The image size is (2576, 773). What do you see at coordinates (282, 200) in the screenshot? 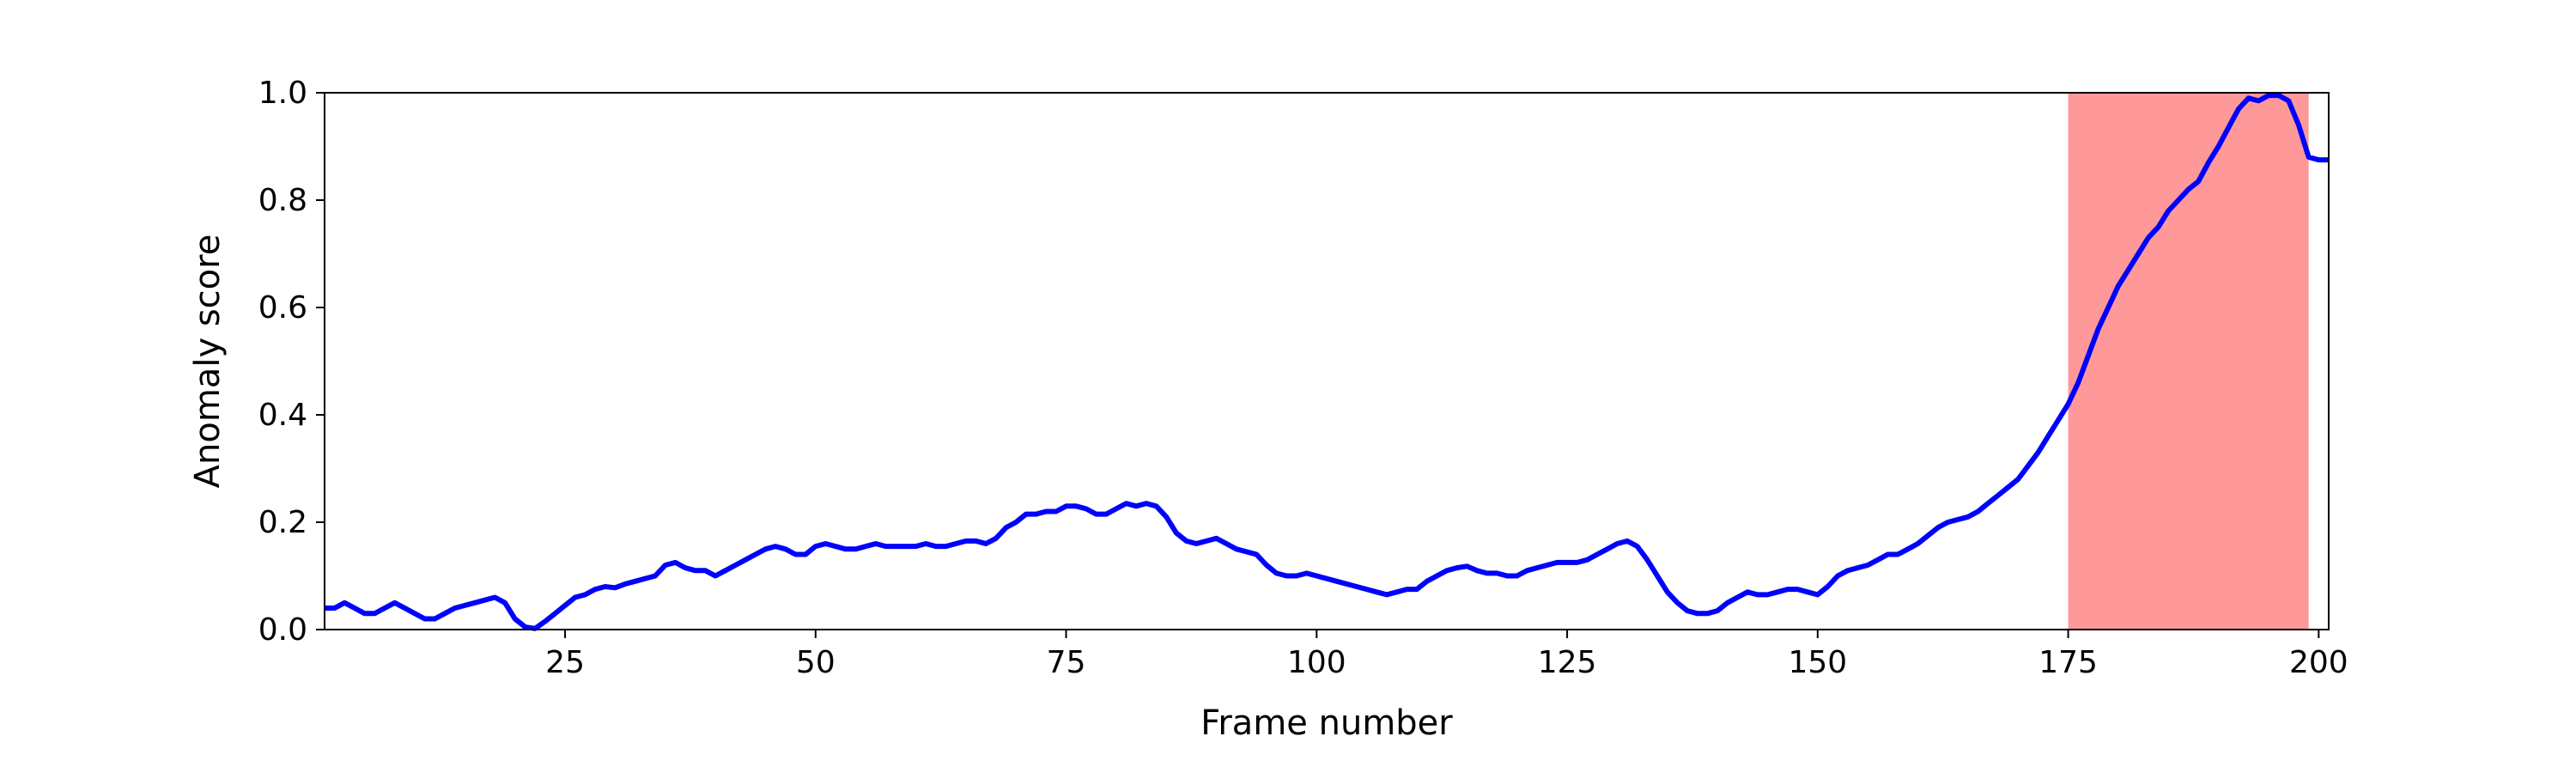
I see `y-tick-label: 0.8` at bounding box center [282, 200].